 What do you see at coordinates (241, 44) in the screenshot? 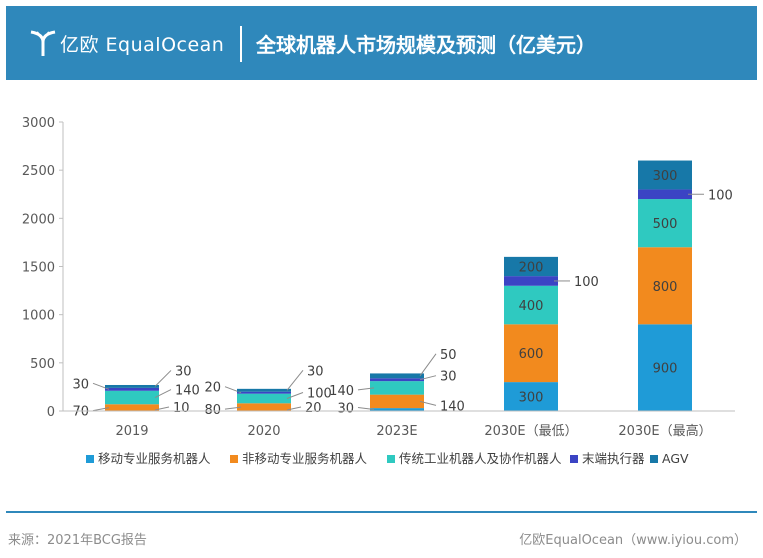
I see `header-divider` at bounding box center [241, 44].